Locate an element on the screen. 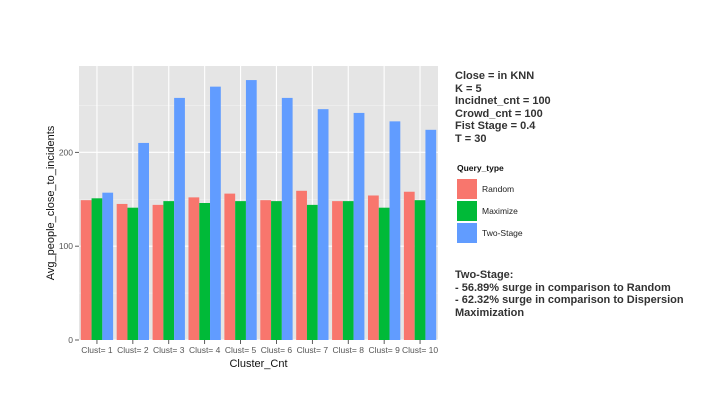 This screenshot has height=405, width=720. x-tick-label: Clust= 3 is located at coordinates (169, 350).